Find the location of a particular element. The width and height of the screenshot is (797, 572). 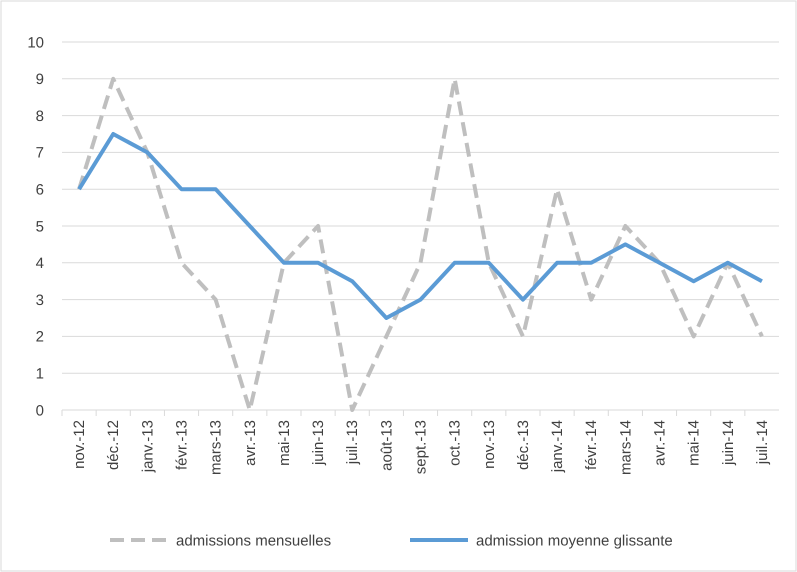

y-tick-label: 1 is located at coordinates (40, 373).